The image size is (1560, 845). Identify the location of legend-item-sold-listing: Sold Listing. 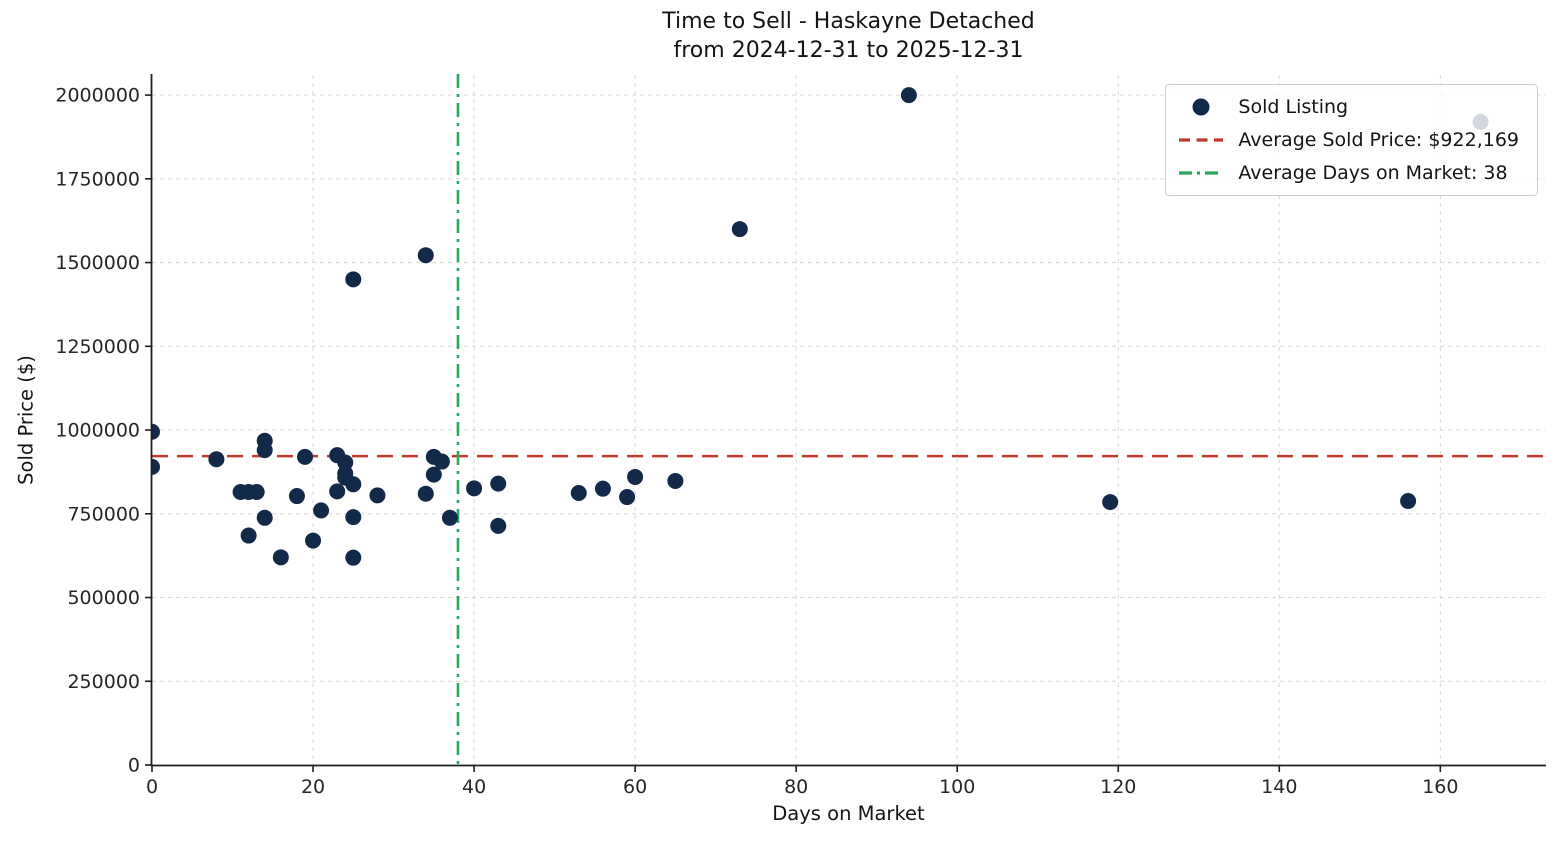
(1348, 107).